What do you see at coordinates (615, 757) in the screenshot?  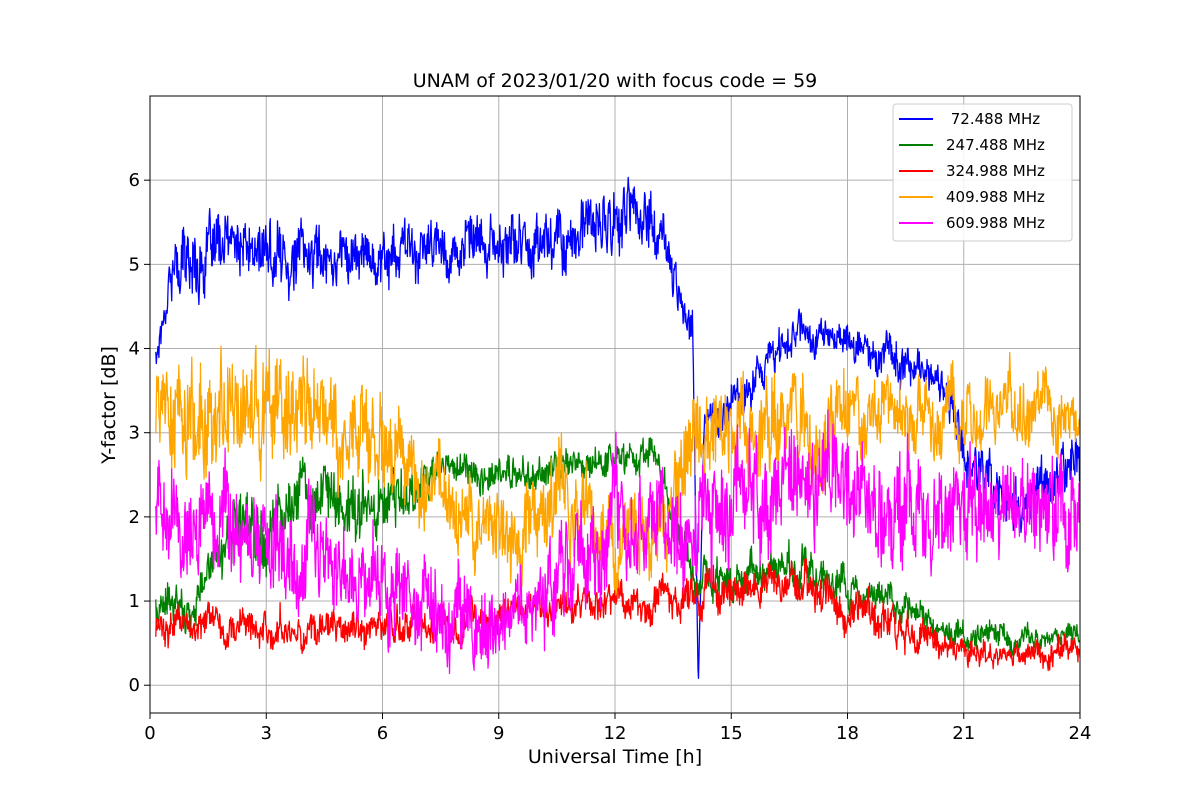 I see `x-axis-label: Universal Time [h]` at bounding box center [615, 757].